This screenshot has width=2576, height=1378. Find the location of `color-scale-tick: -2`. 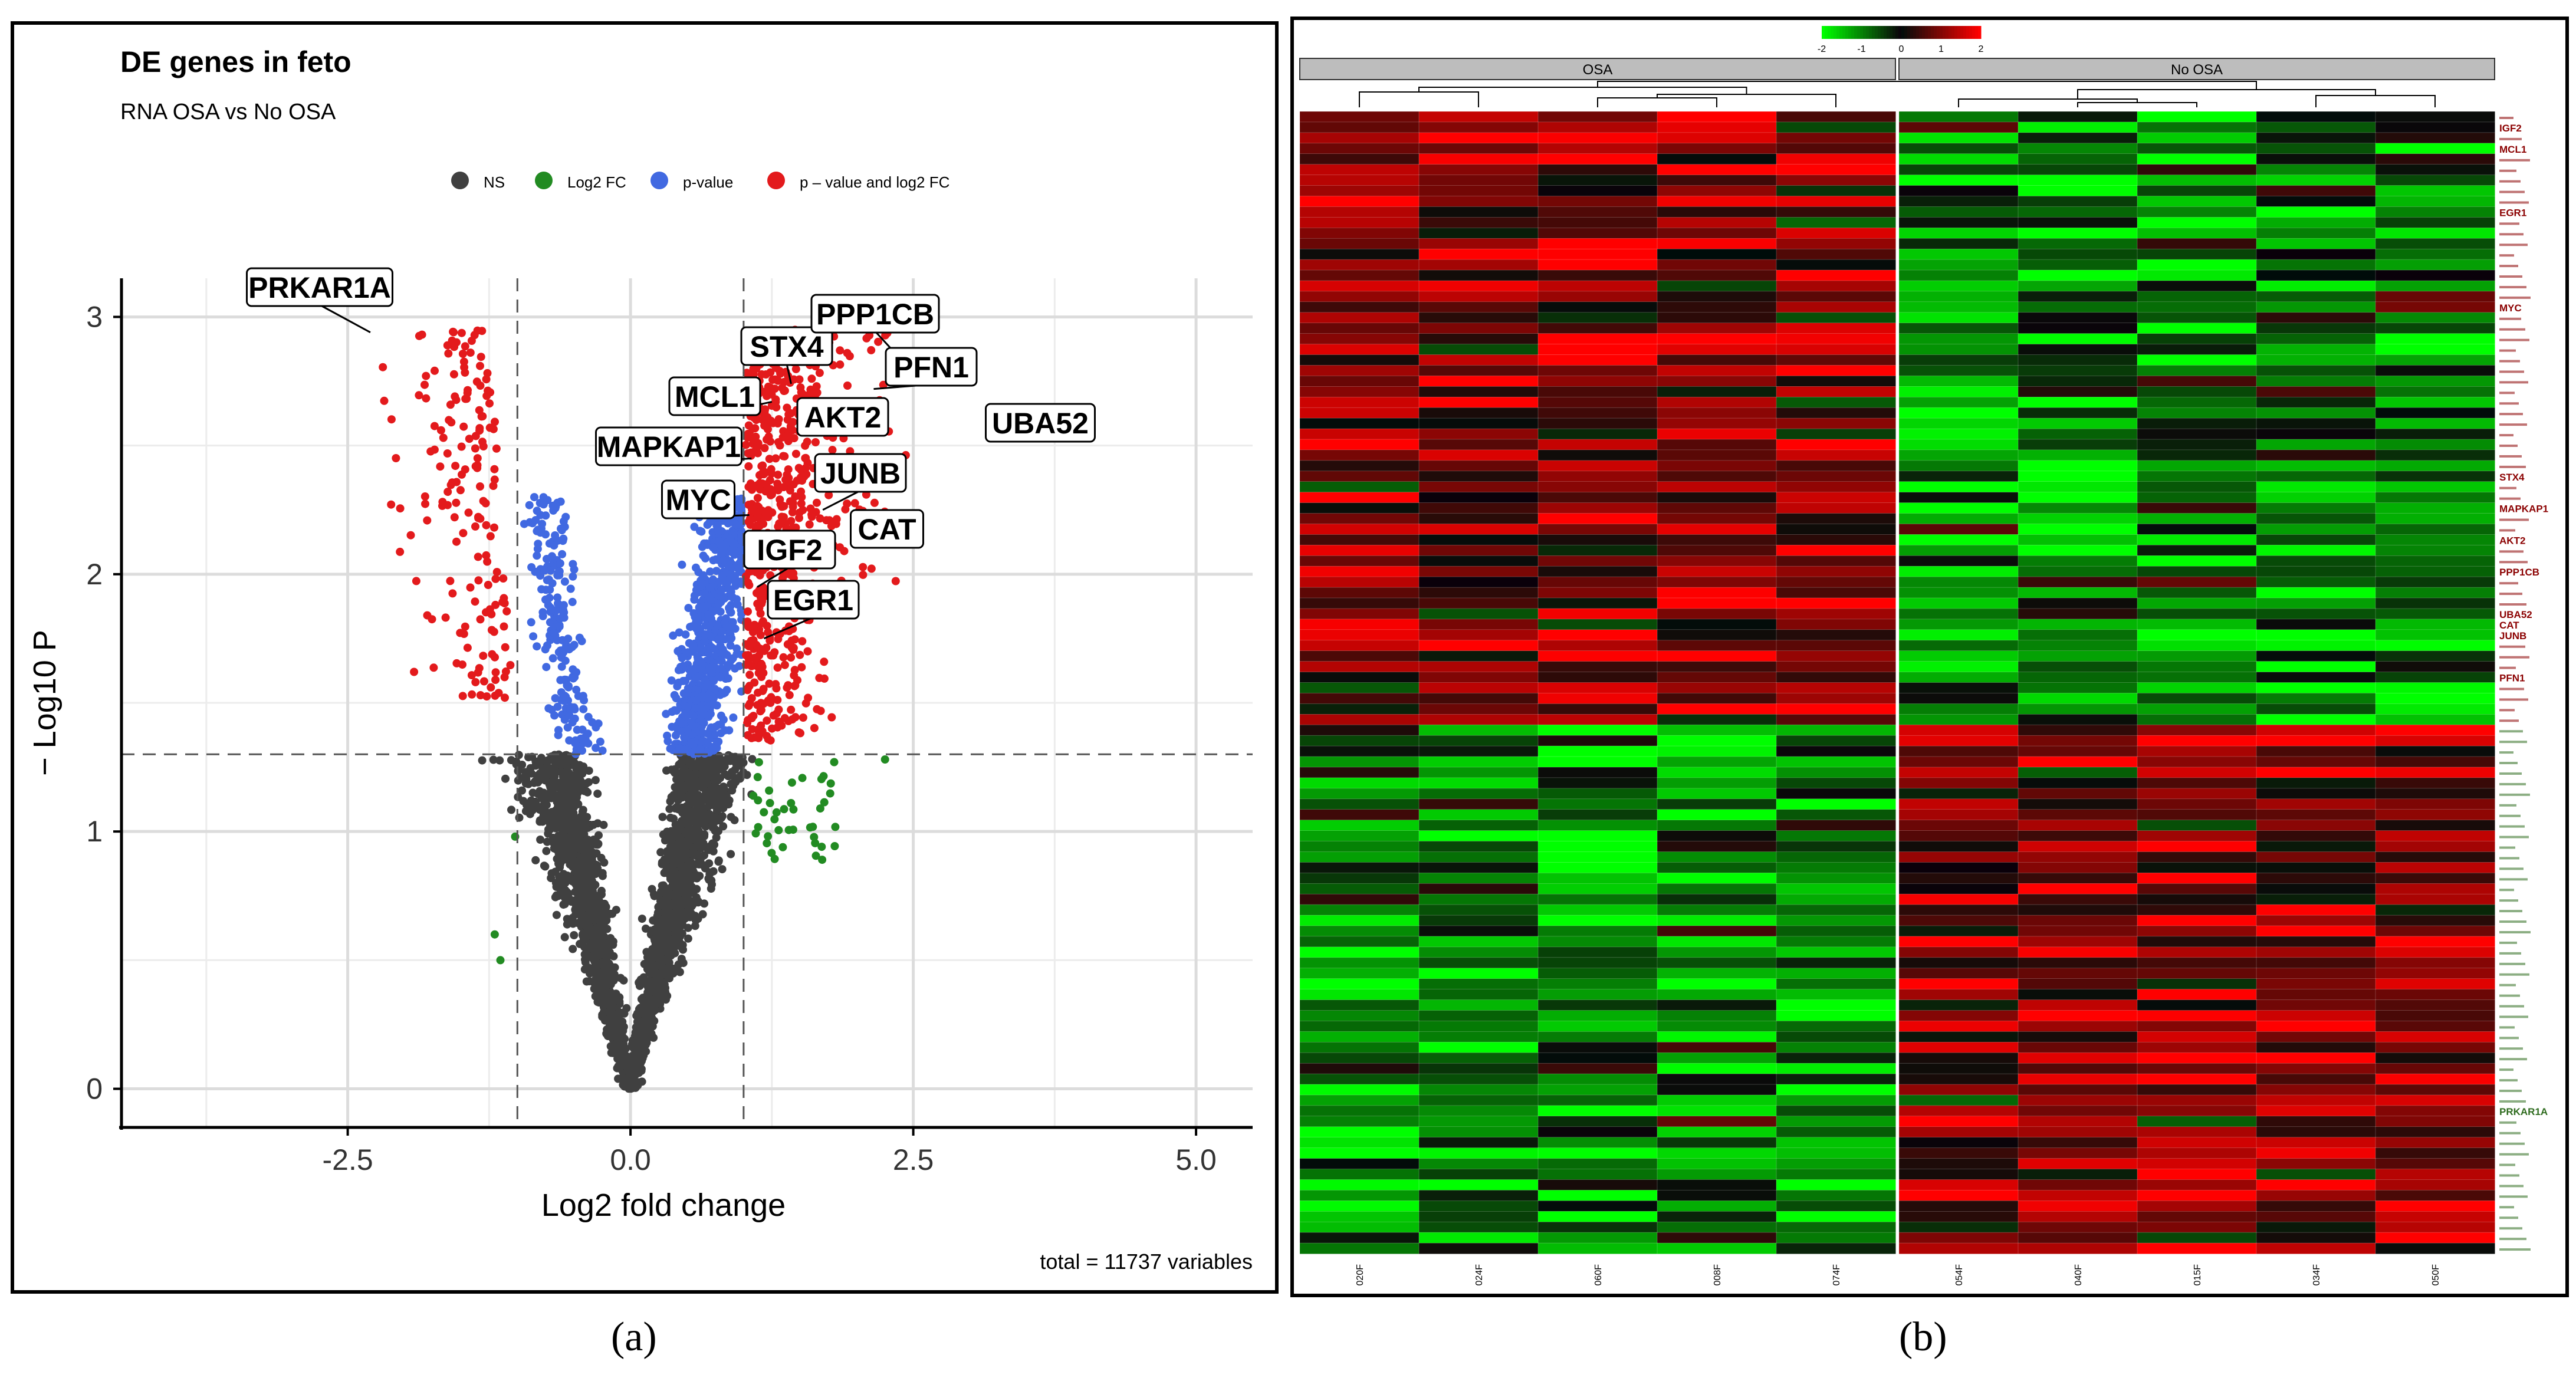

color-scale-tick: -2 is located at coordinates (1822, 49).